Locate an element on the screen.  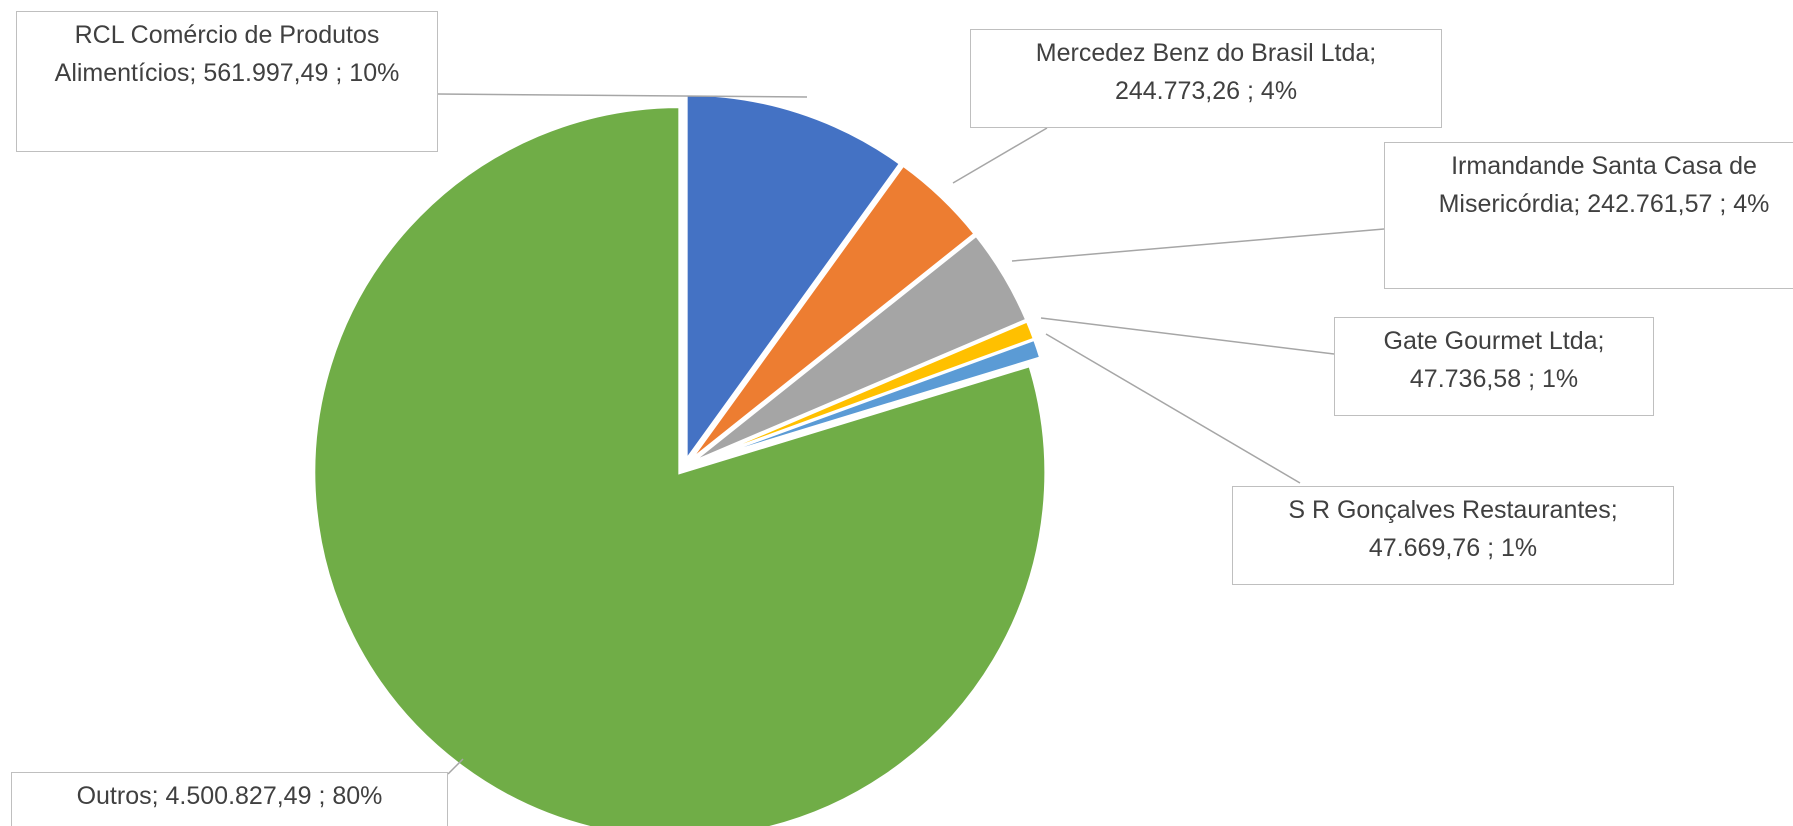
label-category: Outros is located at coordinates (114, 796).